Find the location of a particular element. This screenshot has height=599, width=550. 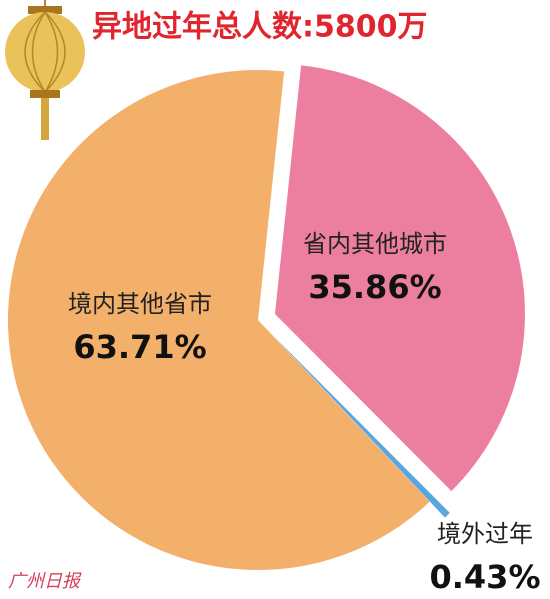

lantern is located at coordinates (45, 70).